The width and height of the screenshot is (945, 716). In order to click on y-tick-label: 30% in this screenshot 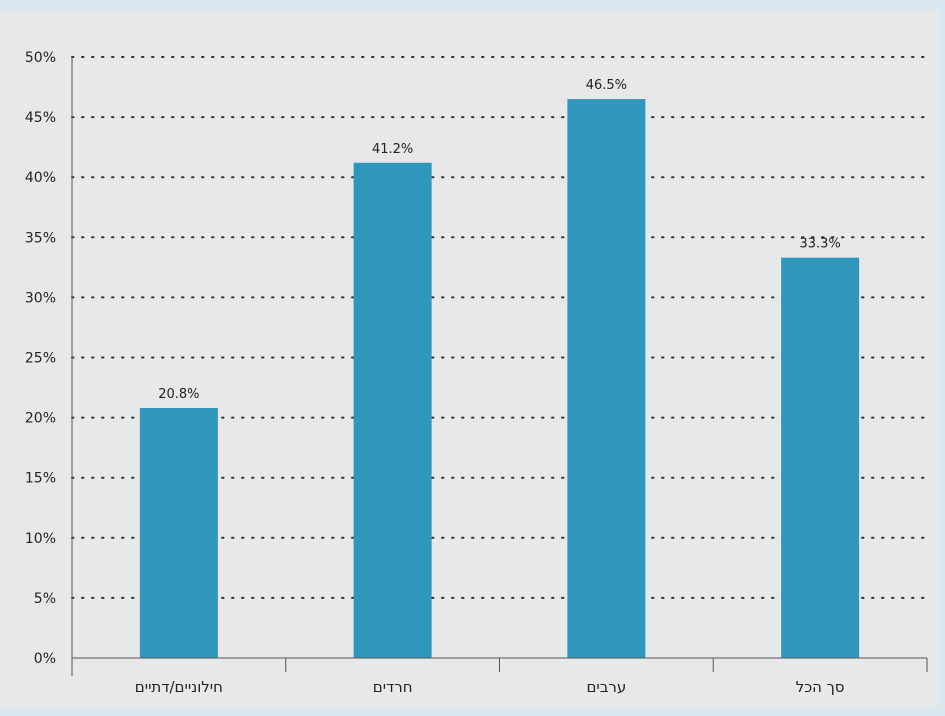, I will do `click(40, 298)`.